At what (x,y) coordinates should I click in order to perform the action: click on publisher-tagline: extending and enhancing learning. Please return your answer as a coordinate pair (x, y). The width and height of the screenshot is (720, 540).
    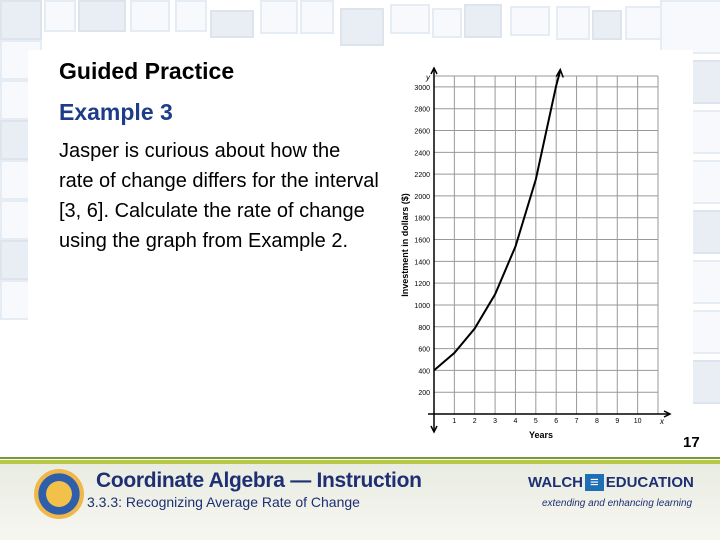
    Looking at the image, I should click on (617, 503).